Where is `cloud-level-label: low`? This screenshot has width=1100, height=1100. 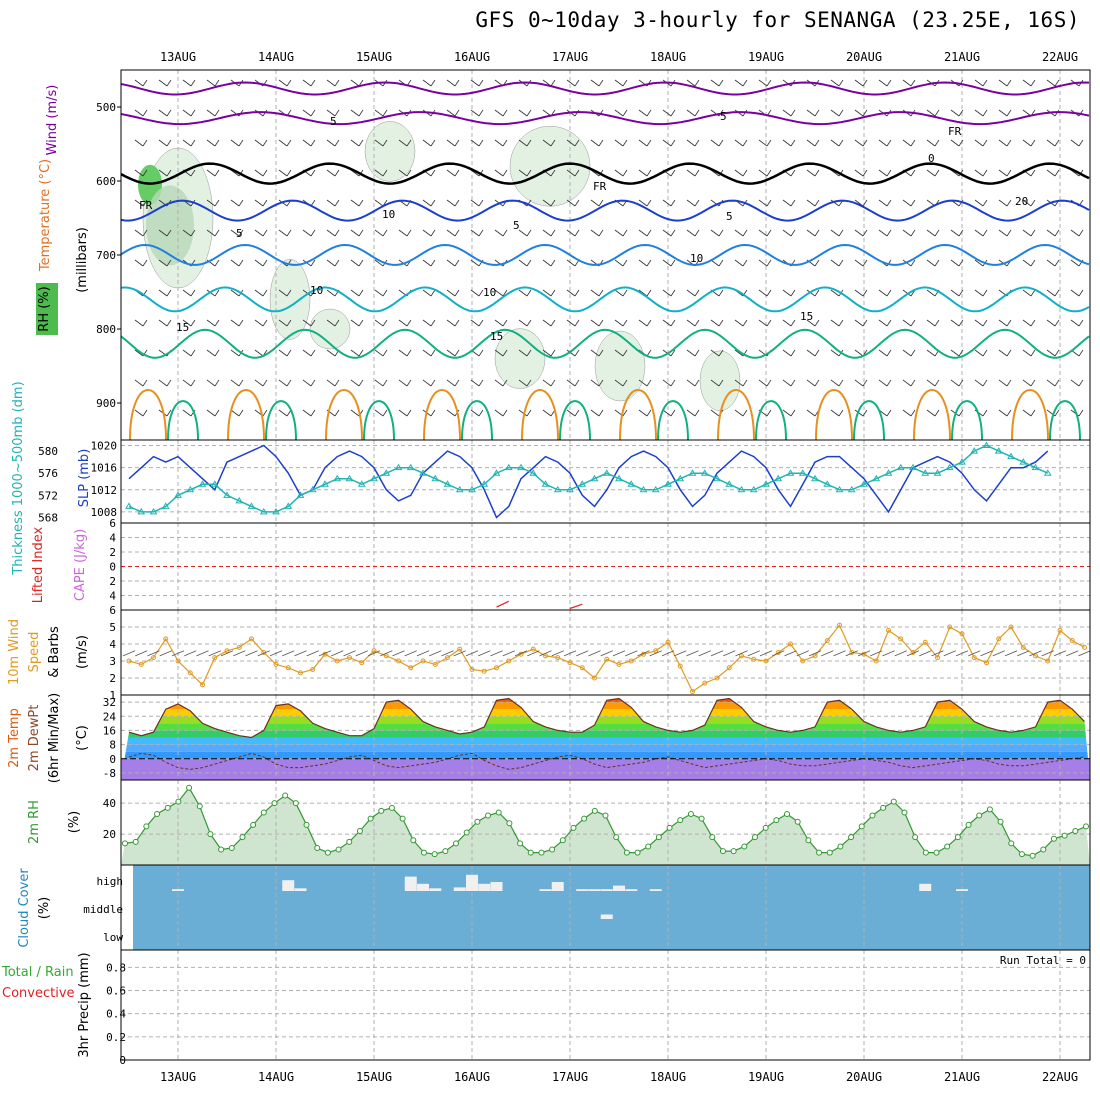 cloud-level-label: low is located at coordinates (113, 937).